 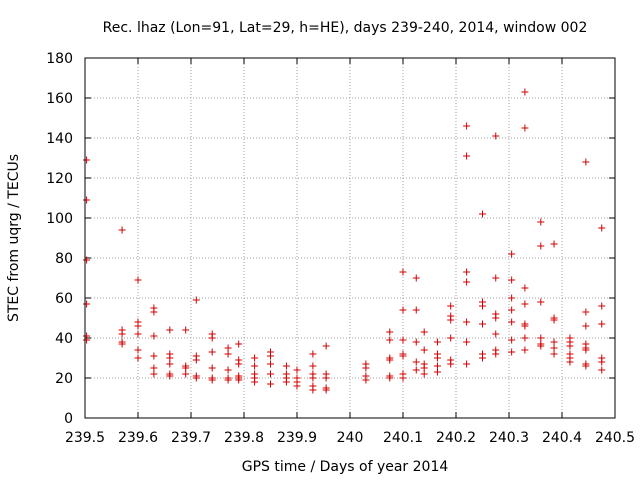 I want to click on y-tick-label: 40, so click(x=64, y=339).